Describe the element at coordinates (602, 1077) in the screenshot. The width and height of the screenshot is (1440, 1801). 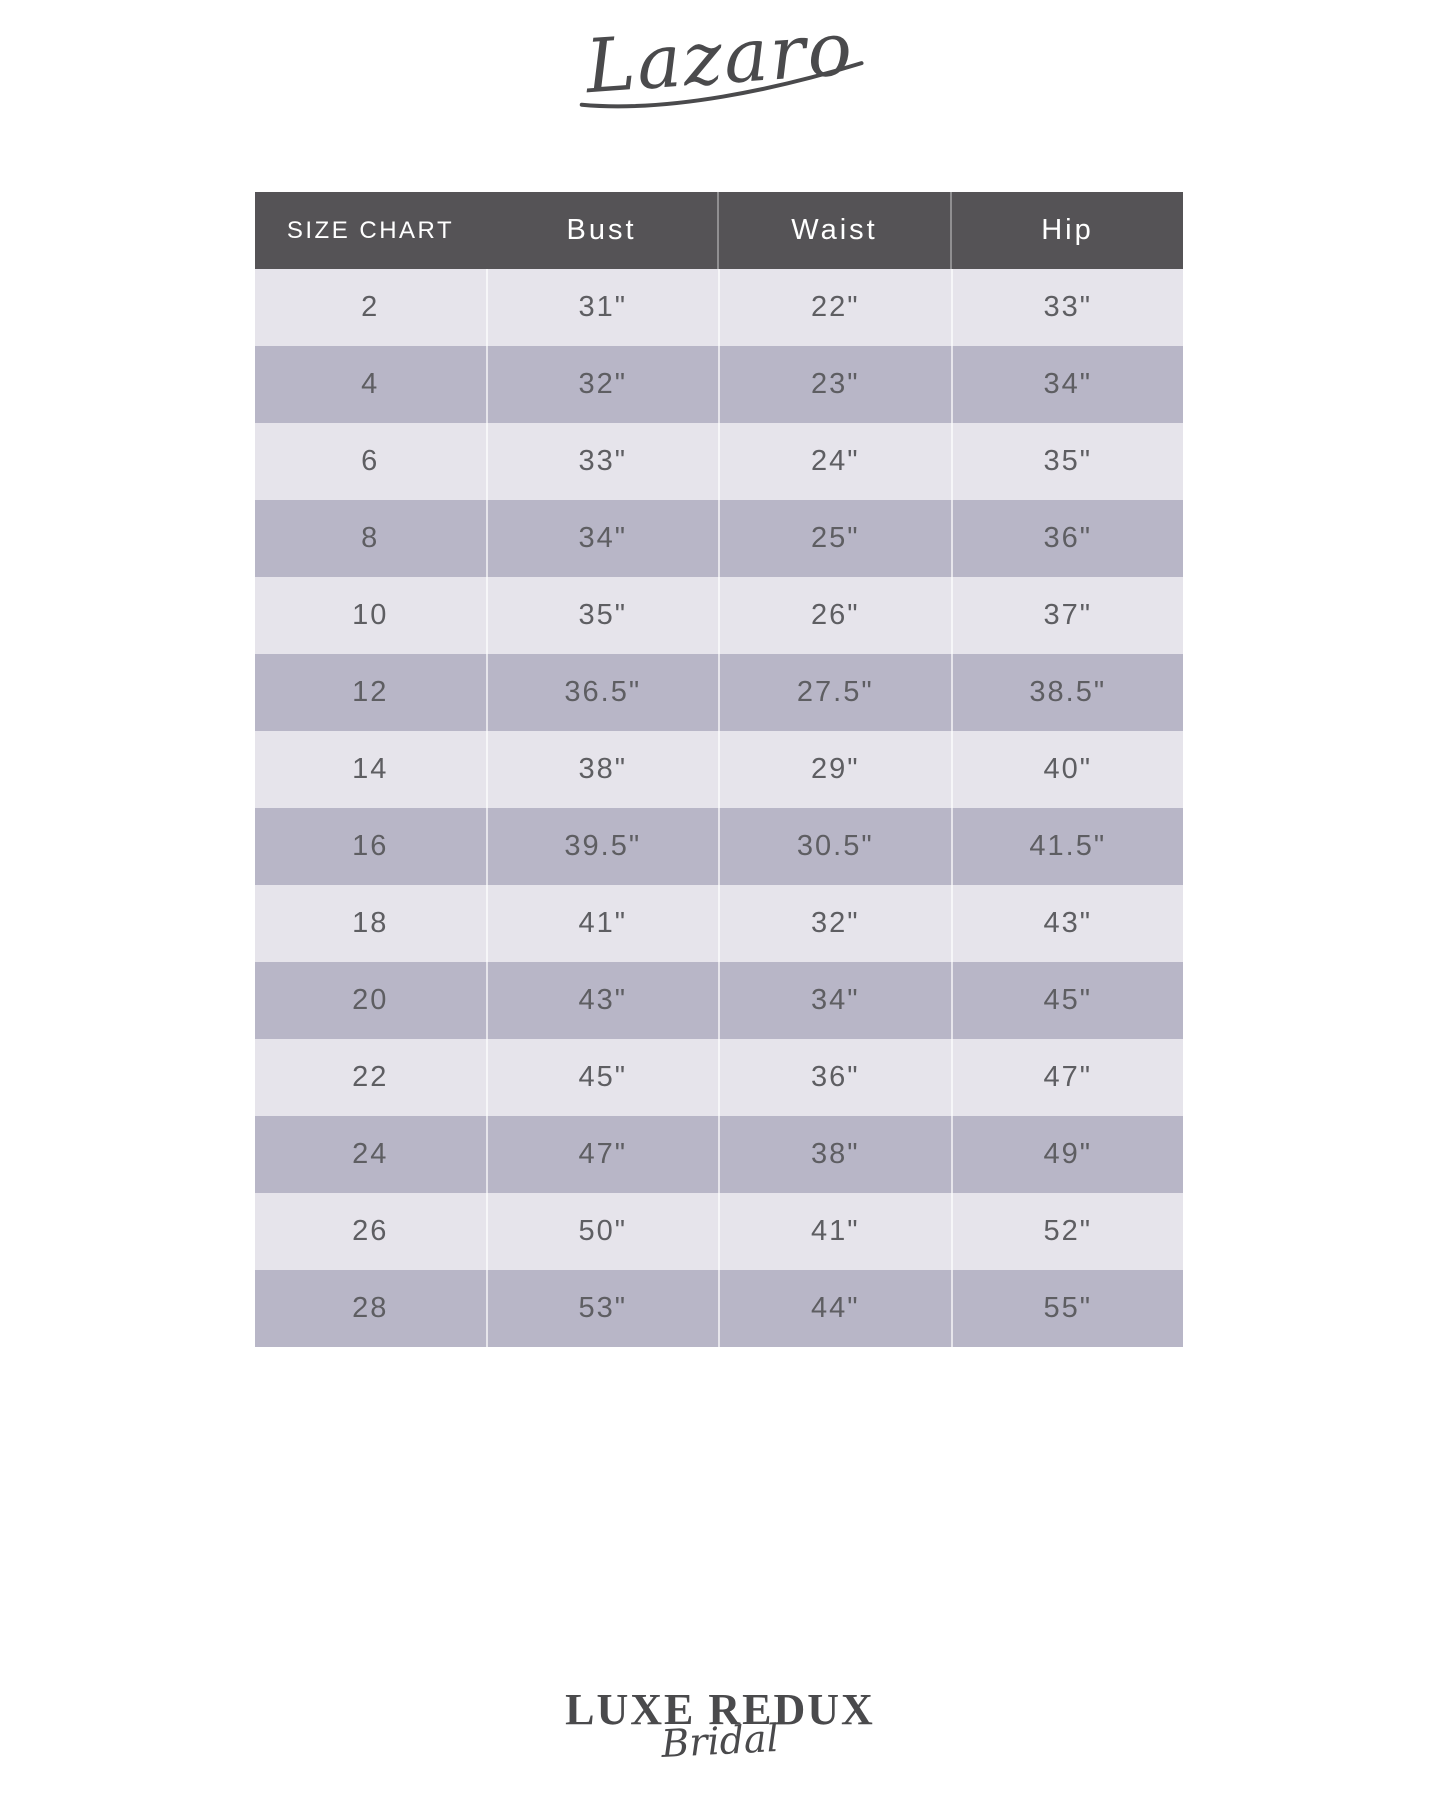
I see `bust-cell: 45"` at that location.